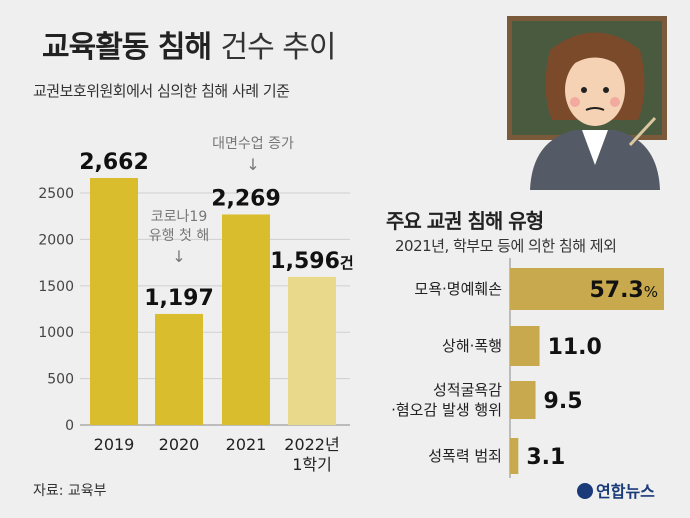 The height and width of the screenshot is (518, 690). What do you see at coordinates (179, 236) in the screenshot?
I see `covid-annotation: 유행 첫 해` at bounding box center [179, 236].